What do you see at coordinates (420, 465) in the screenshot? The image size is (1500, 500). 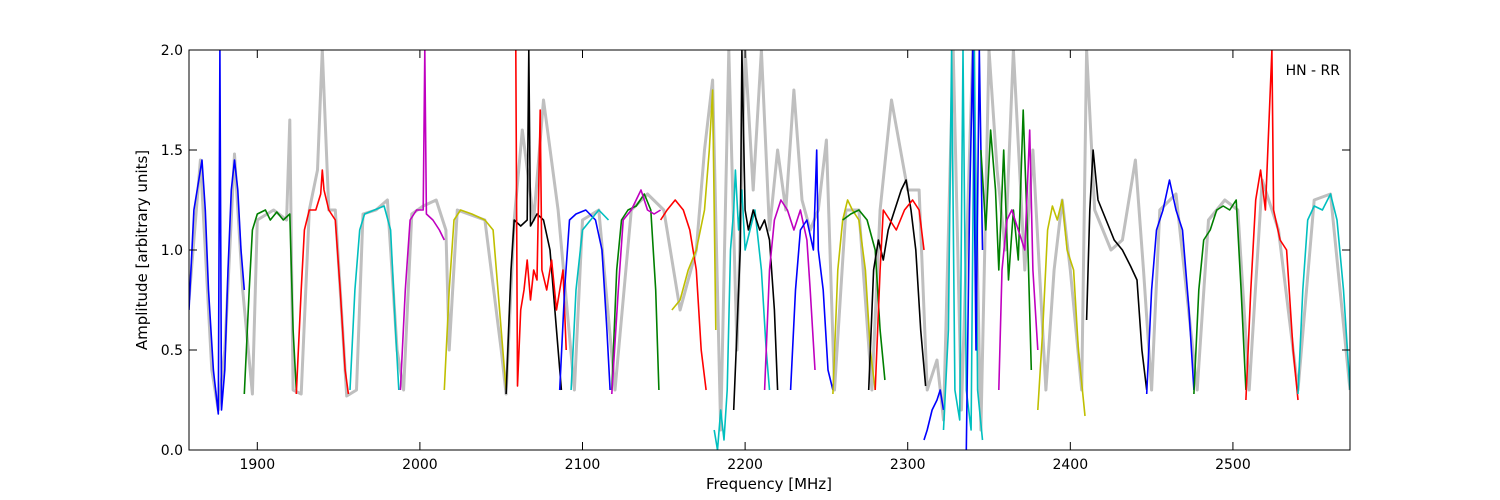 I see `x-tick-label-1: 2000` at bounding box center [420, 465].